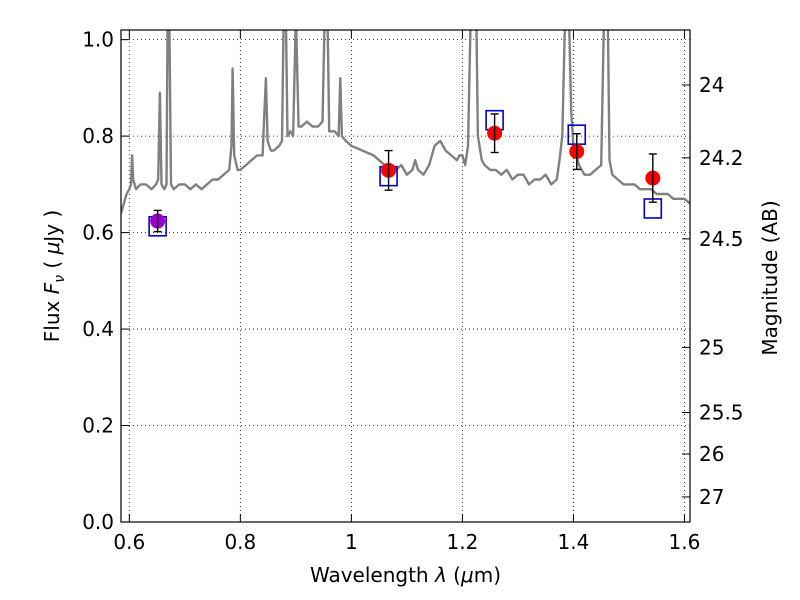 The width and height of the screenshot is (800, 600). What do you see at coordinates (711, 85) in the screenshot?
I see `y2-tick-label: 24` at bounding box center [711, 85].